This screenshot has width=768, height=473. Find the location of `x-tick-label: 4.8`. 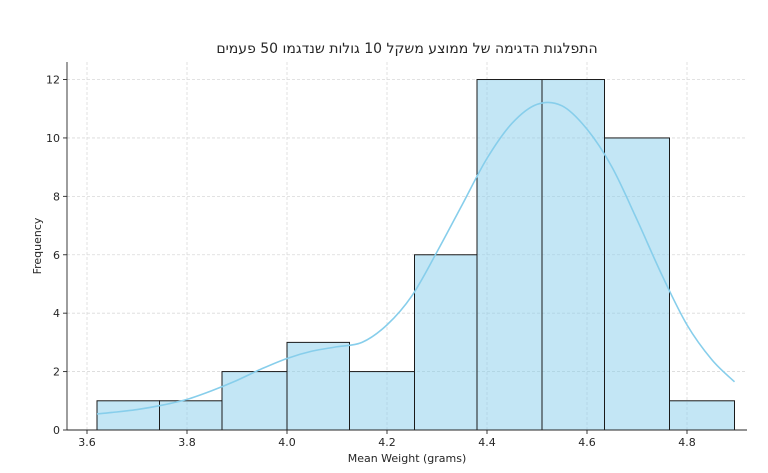

x-tick-label: 4.8 is located at coordinates (687, 442).